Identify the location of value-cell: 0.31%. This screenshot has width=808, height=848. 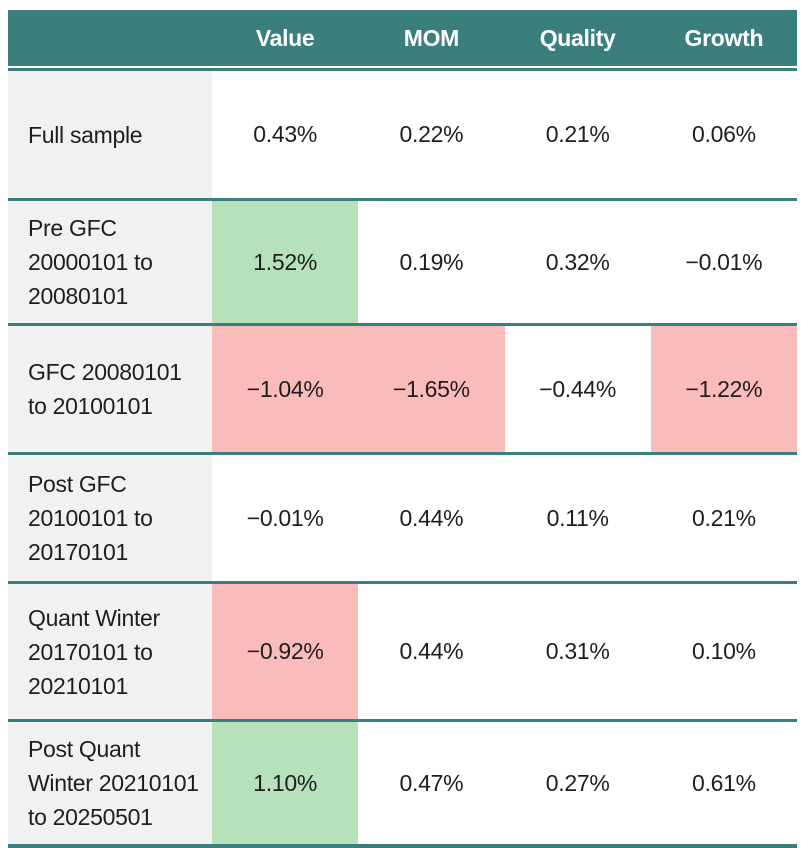
(577, 651).